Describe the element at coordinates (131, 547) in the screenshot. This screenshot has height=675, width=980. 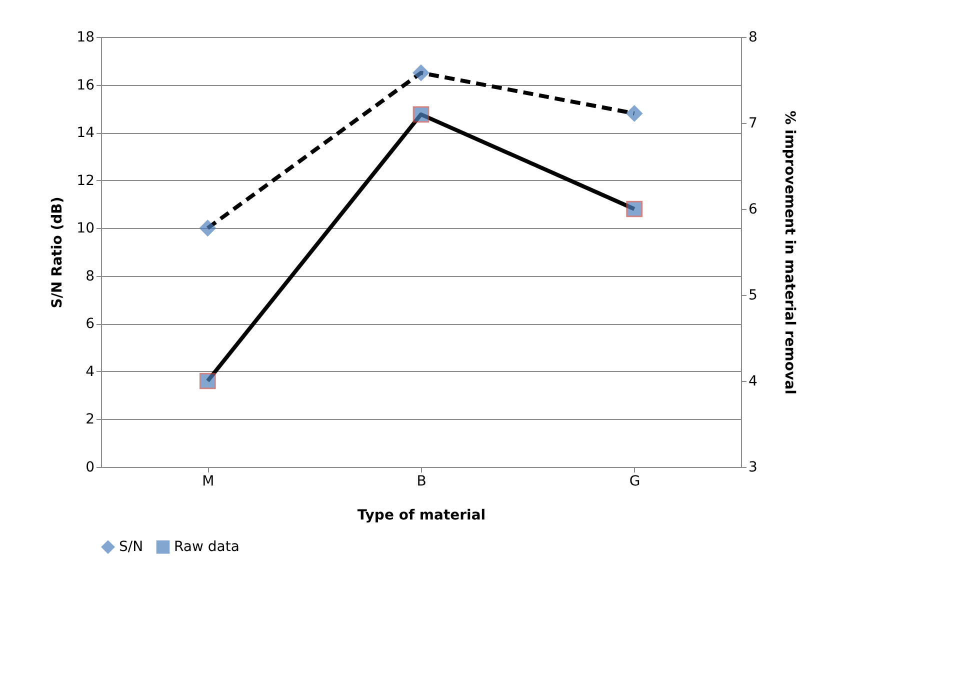
I see `legend-label: S/N` at that location.